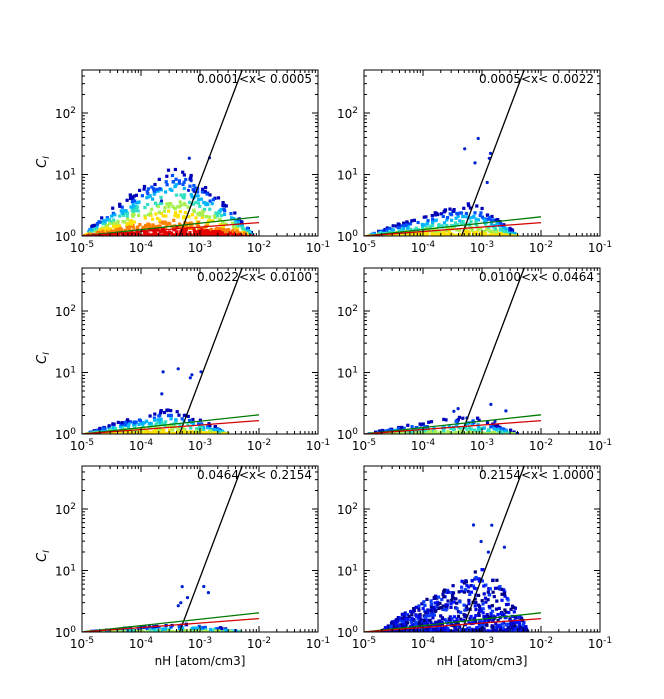  I want to click on x-tick-label: 10⁻¹, so click(600, 643).